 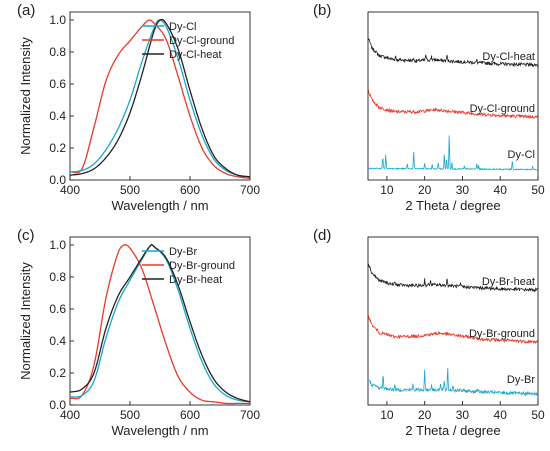 What do you see at coordinates (57, 341) in the screenshot?
I see `panel-c-ytick-label: 0.4` at bounding box center [57, 341].